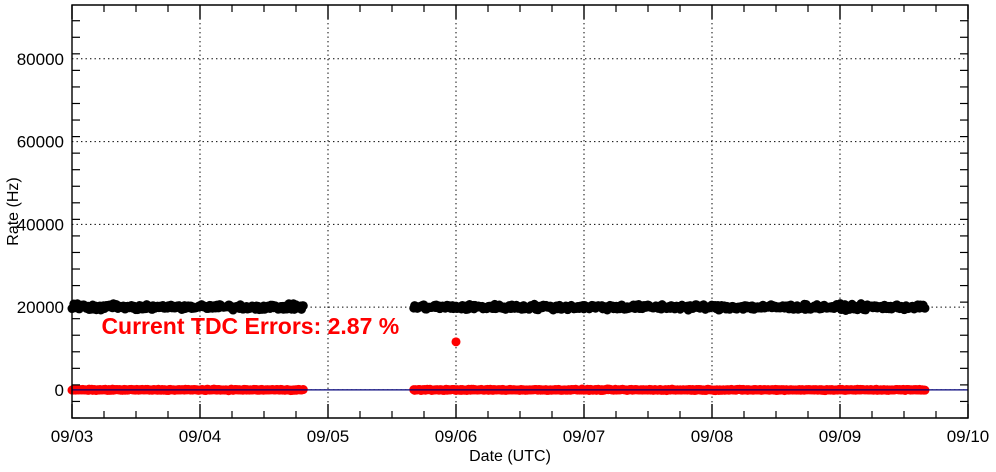 The image size is (996, 472). I want to click on x-axis-tick-label: 09/10, so click(968, 436).